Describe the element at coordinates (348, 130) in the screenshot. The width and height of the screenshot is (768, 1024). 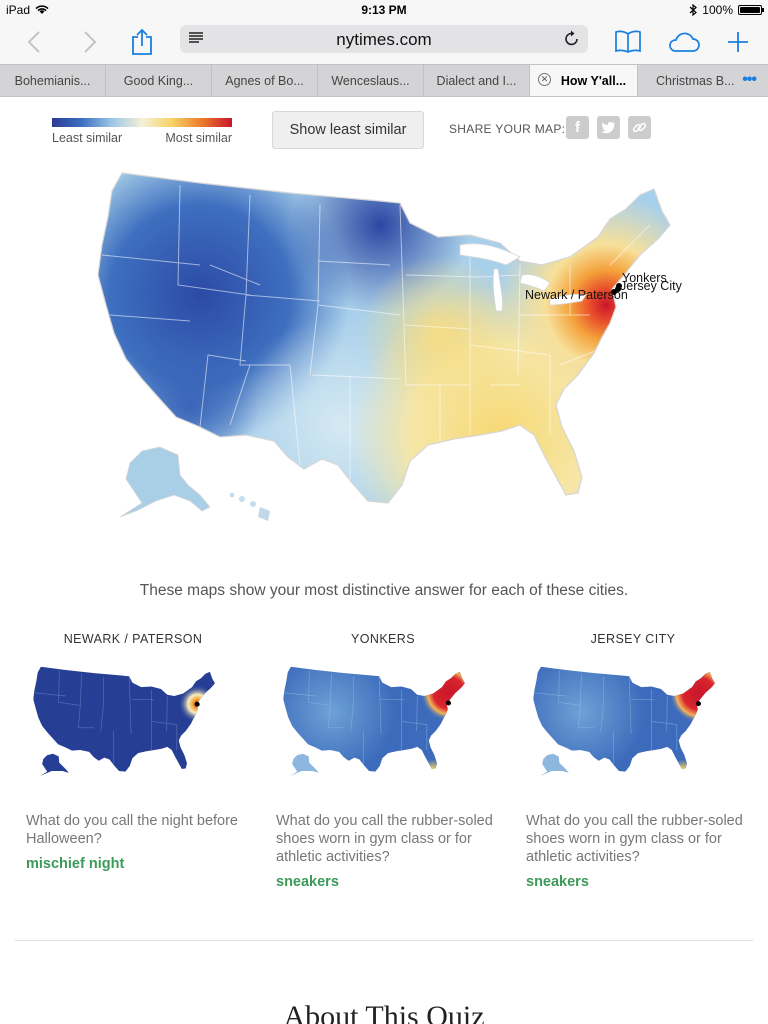
I see `show-least-similar-button: Show least similar` at that location.